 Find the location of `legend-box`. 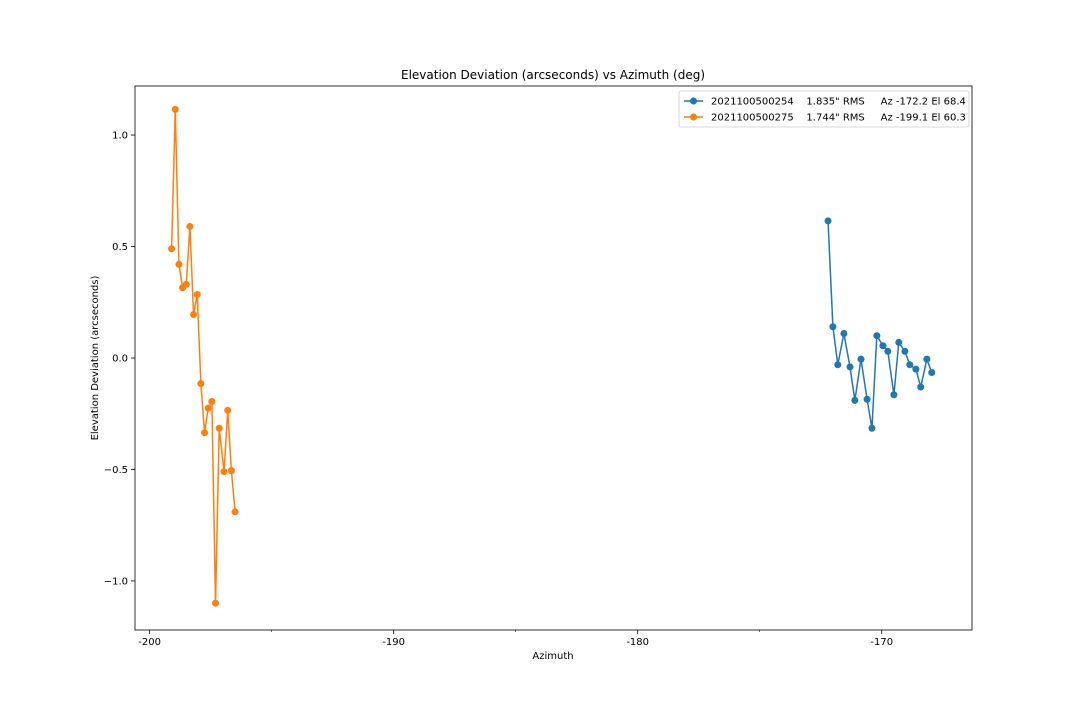

legend-box is located at coordinates (824, 109).